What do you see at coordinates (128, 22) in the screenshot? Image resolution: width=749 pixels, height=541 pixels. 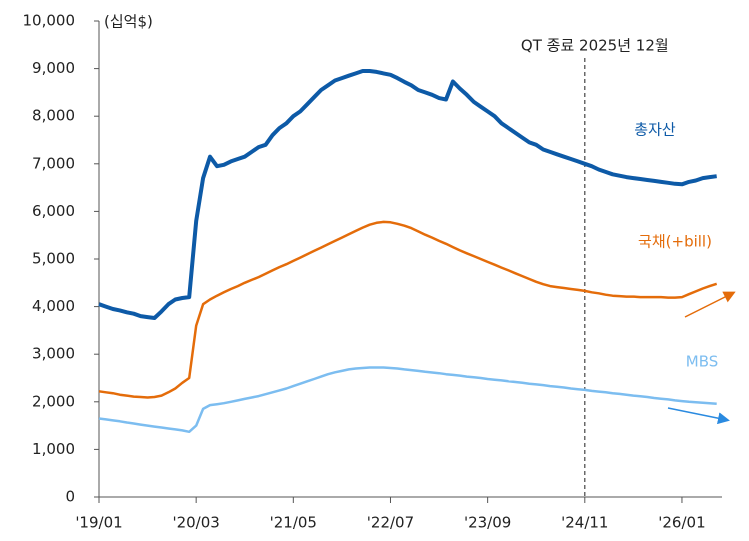 I see `unit-label: (십억$)` at bounding box center [128, 22].